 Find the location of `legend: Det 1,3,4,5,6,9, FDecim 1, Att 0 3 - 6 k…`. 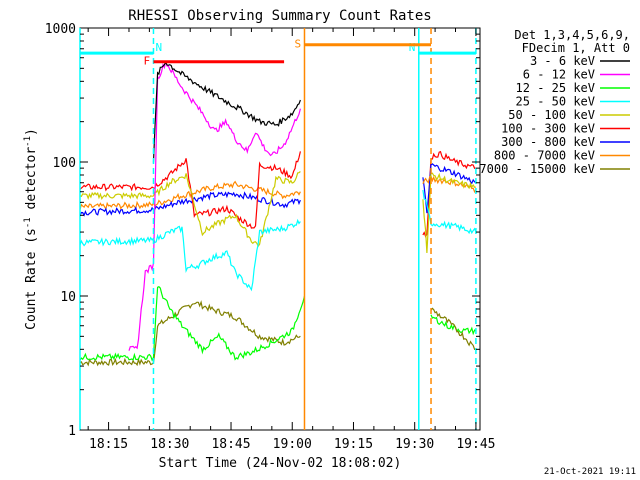

legend: Det 1,3,4,5,6,9, FDecim 1, Att 0 3 - 6 k… is located at coordinates (554, 102).